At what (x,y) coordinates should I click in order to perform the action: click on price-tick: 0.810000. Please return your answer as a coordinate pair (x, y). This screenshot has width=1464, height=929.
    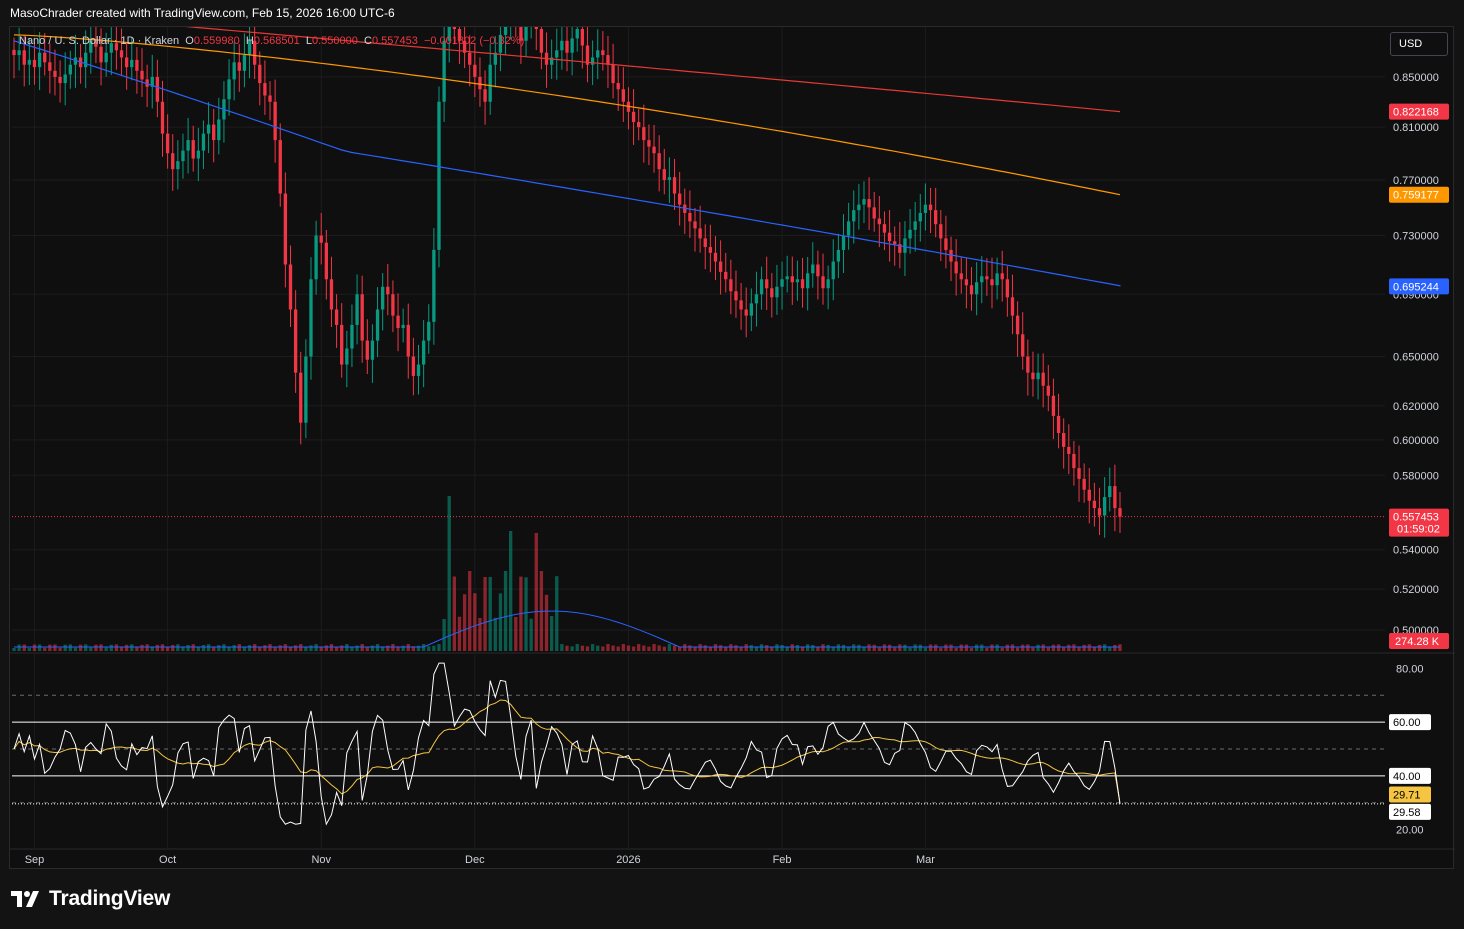
    Looking at the image, I should click on (1416, 128).